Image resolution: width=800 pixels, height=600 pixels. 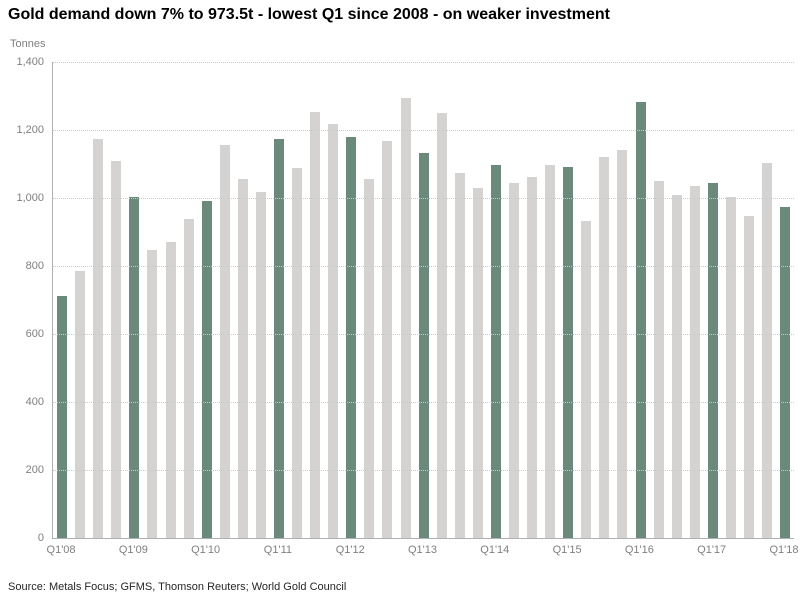 I want to click on bar-slot-Q4'11, so click(x=333, y=300).